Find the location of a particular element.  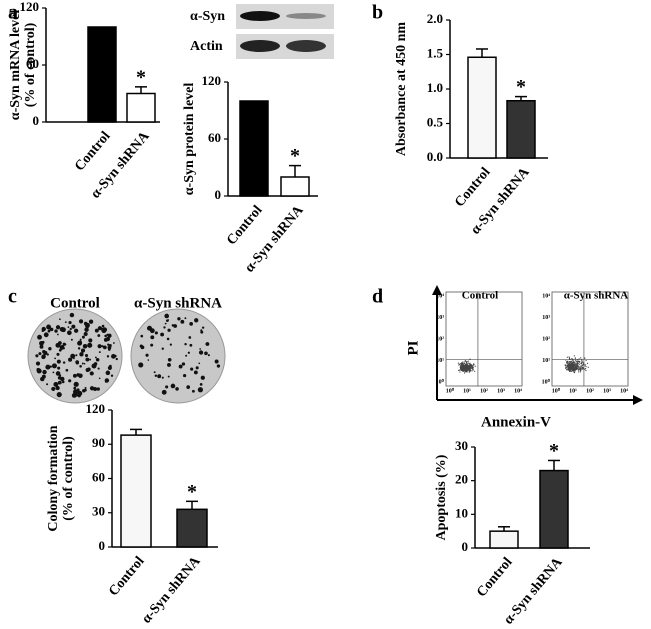

y-tick-label: 1.5 is located at coordinates (435, 52).